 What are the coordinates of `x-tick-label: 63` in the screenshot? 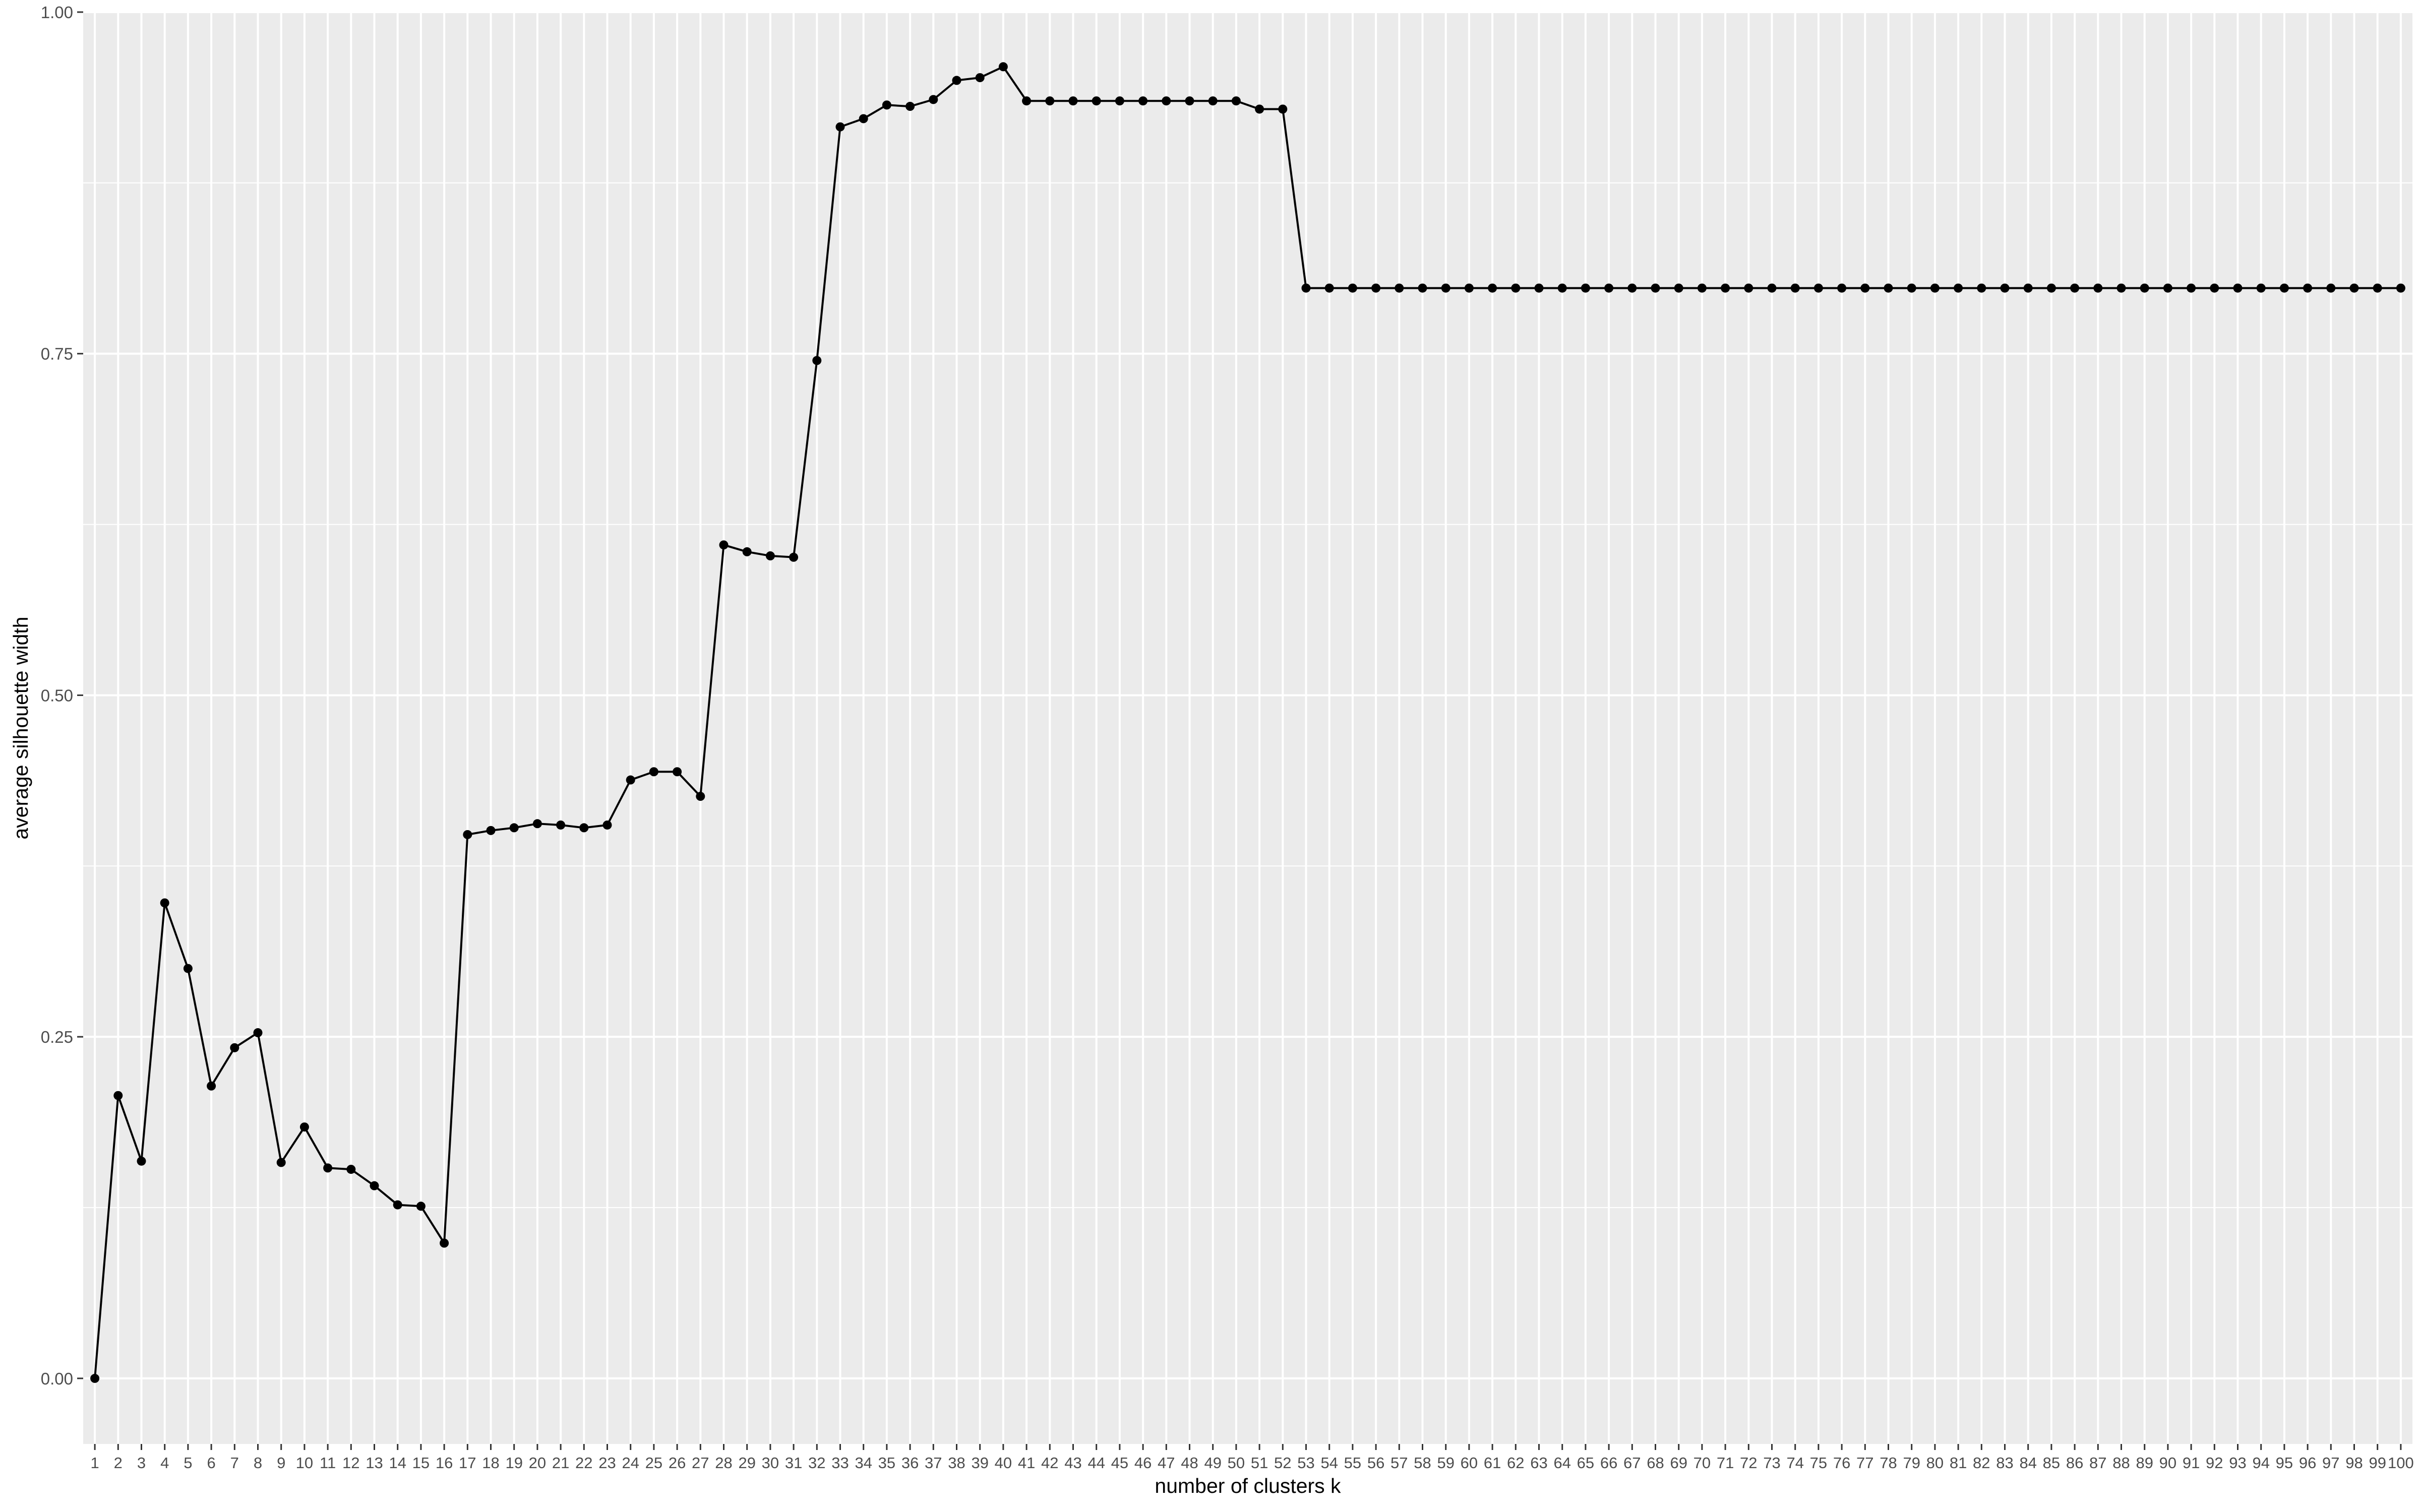 It's located at (1538, 1463).